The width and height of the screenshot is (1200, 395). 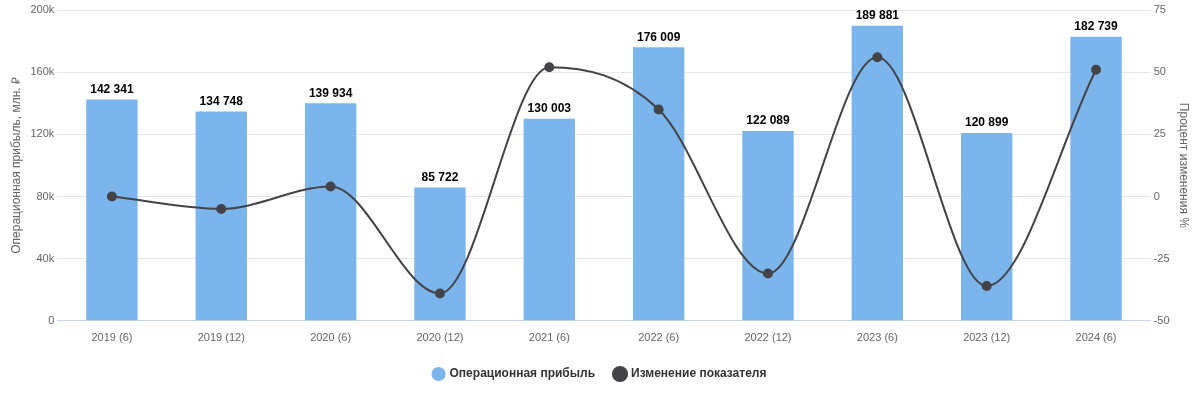 I want to click on data-label: 189 881, so click(x=877, y=15).